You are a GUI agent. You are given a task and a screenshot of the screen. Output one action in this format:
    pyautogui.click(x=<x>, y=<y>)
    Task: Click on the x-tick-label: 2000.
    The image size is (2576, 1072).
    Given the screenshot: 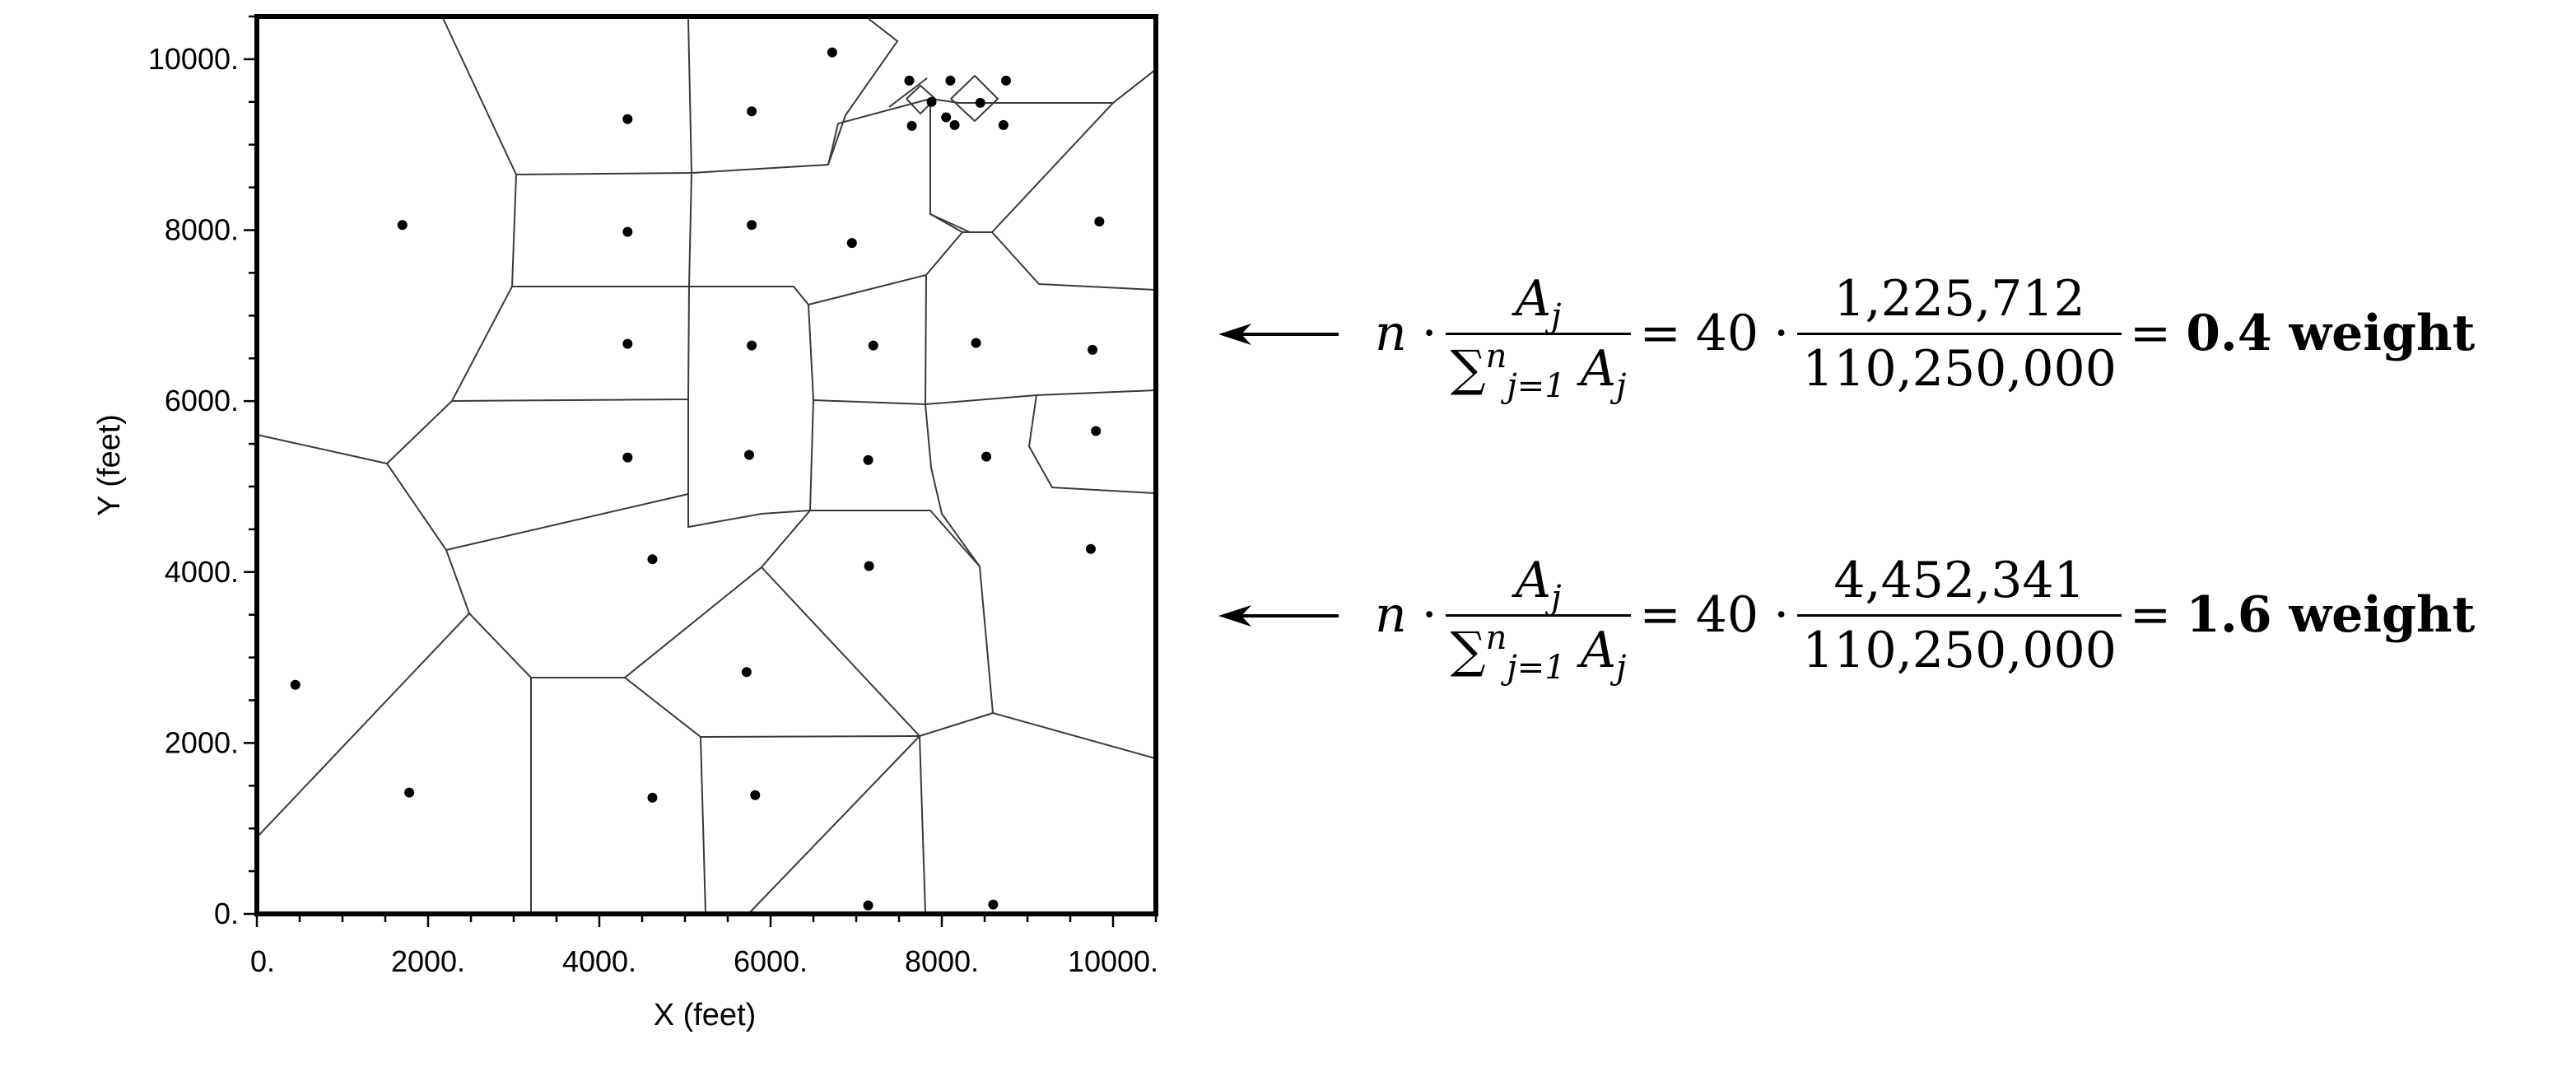 What is the action you would take?
    pyautogui.click(x=428, y=961)
    